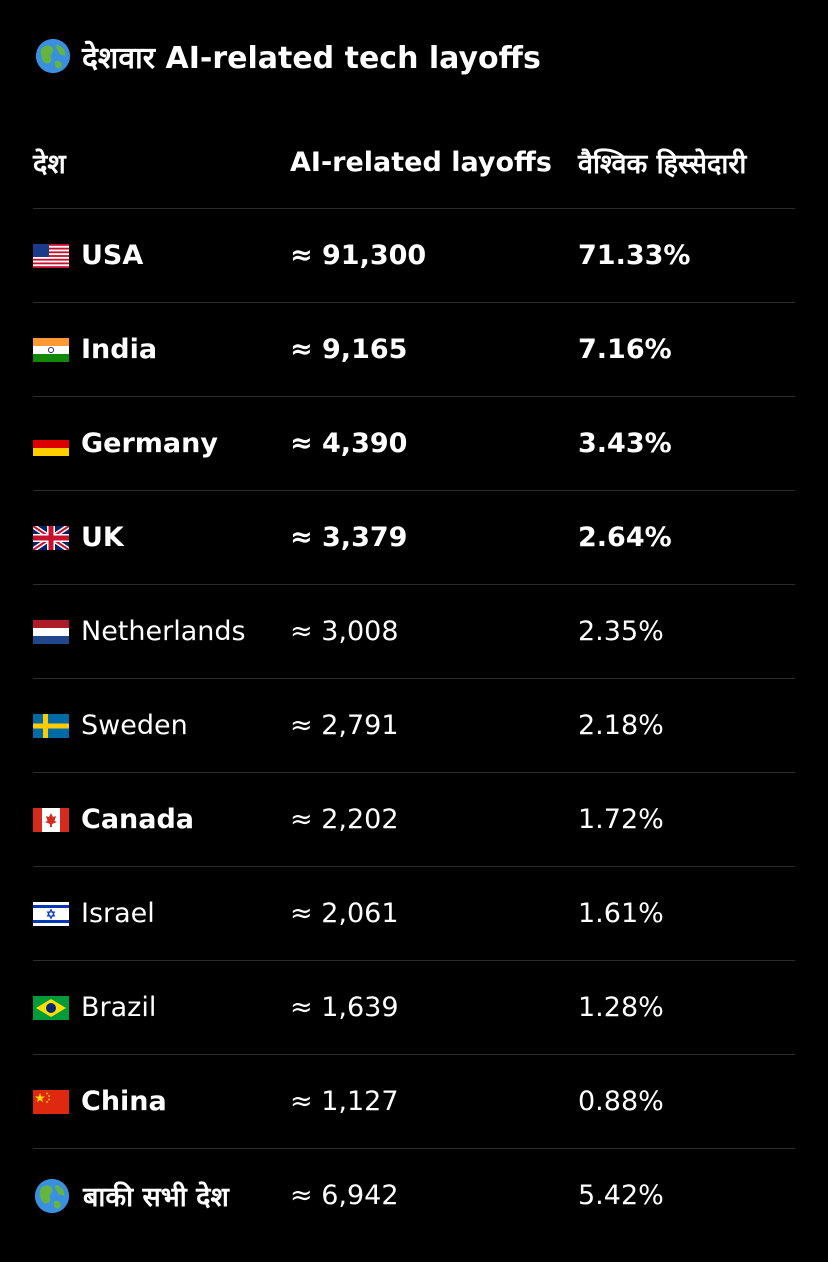  What do you see at coordinates (625, 443) in the screenshot?
I see `share-cell: 3.43%` at bounding box center [625, 443].